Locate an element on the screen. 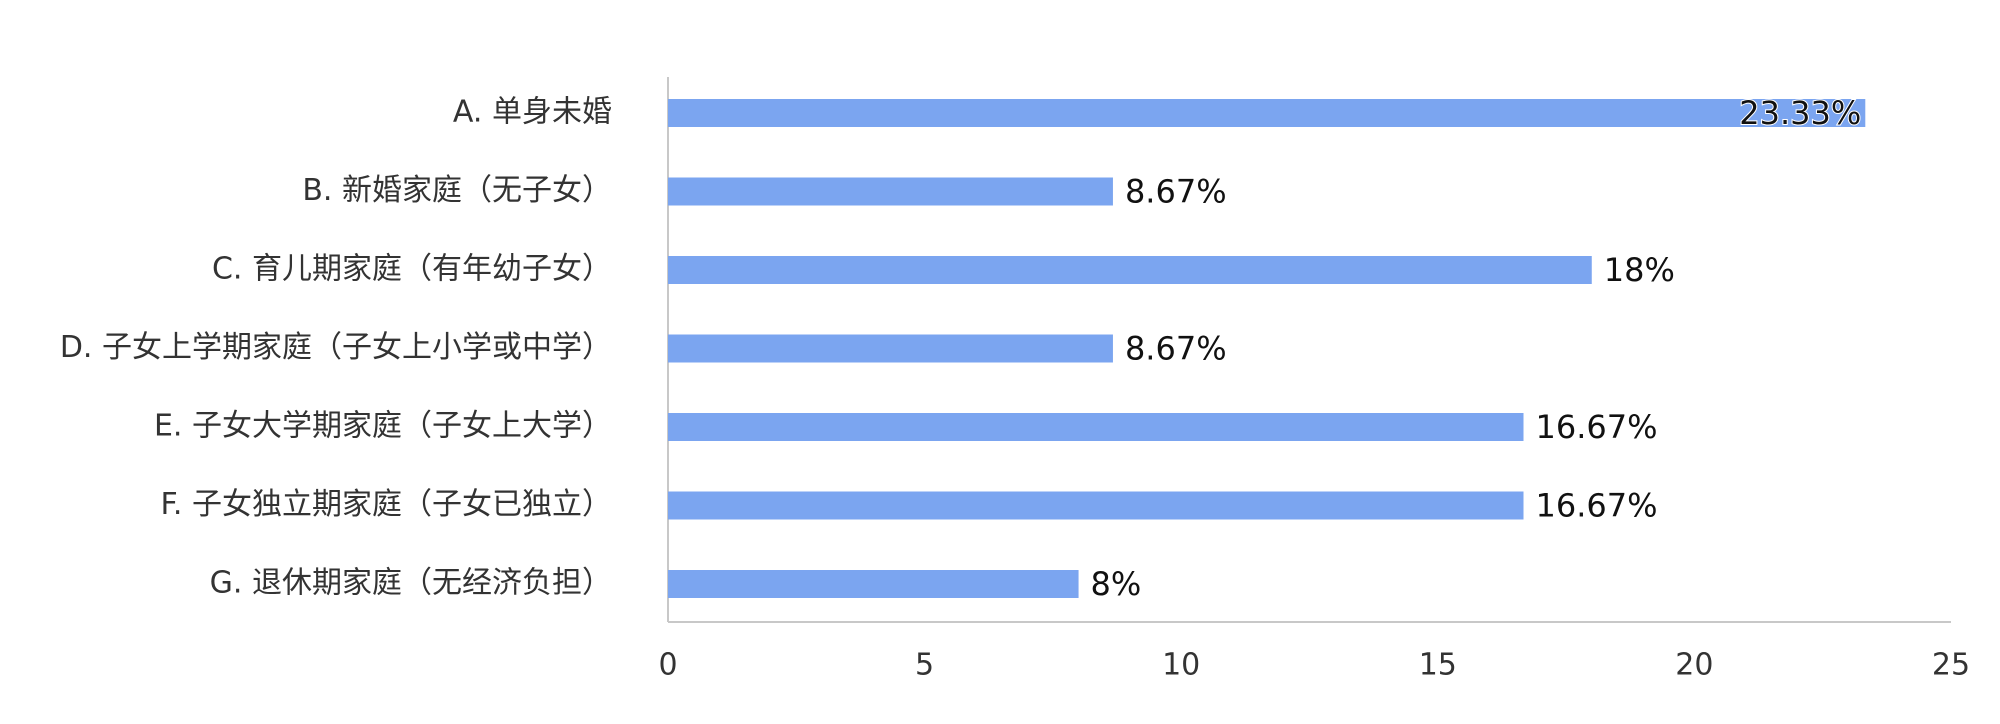  category-label: F. 子女独立期家庭（子女已独立） is located at coordinates (386, 504).